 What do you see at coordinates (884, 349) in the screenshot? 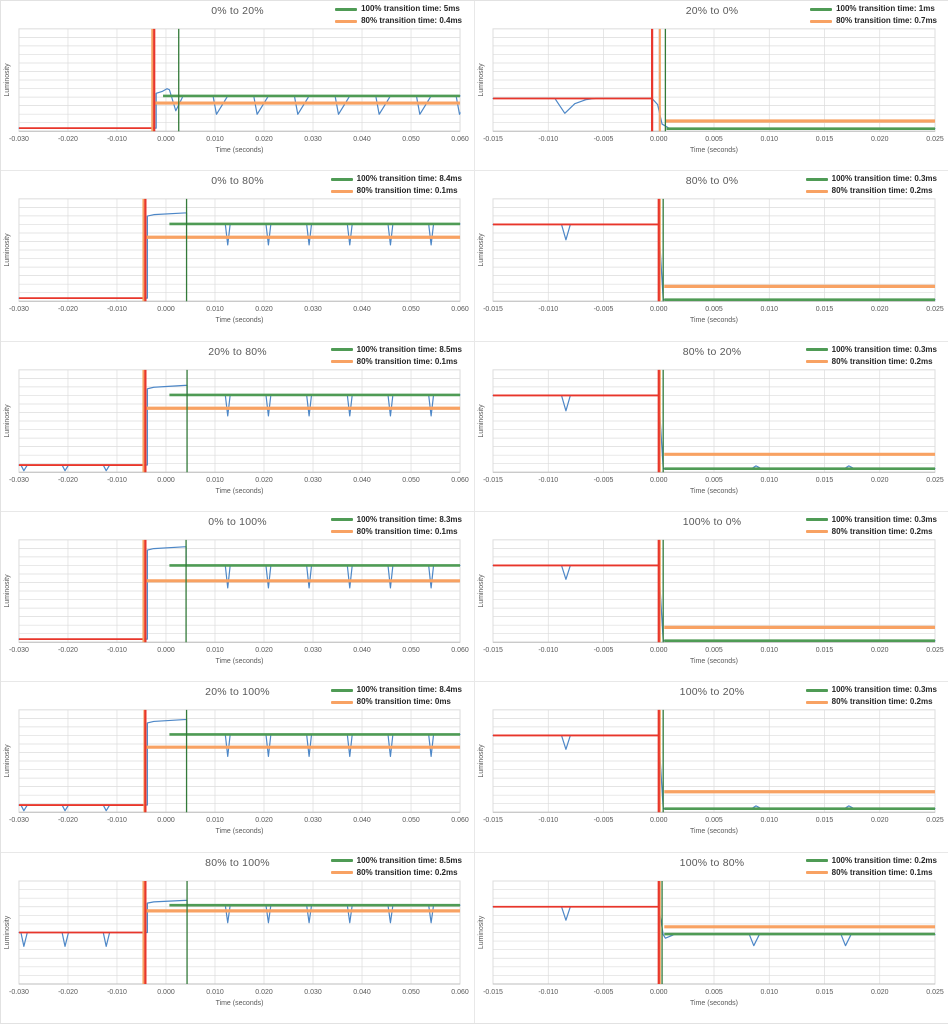
I see `legend-label: 100% transition time: 0.3ms` at bounding box center [884, 349].